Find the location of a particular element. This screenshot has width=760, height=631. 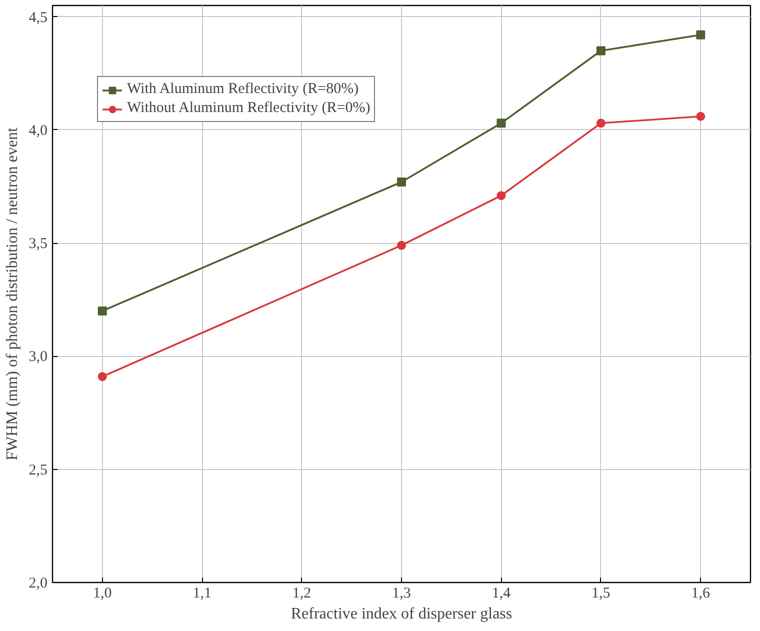

y-tick-label: 4,0 is located at coordinates (38, 130).